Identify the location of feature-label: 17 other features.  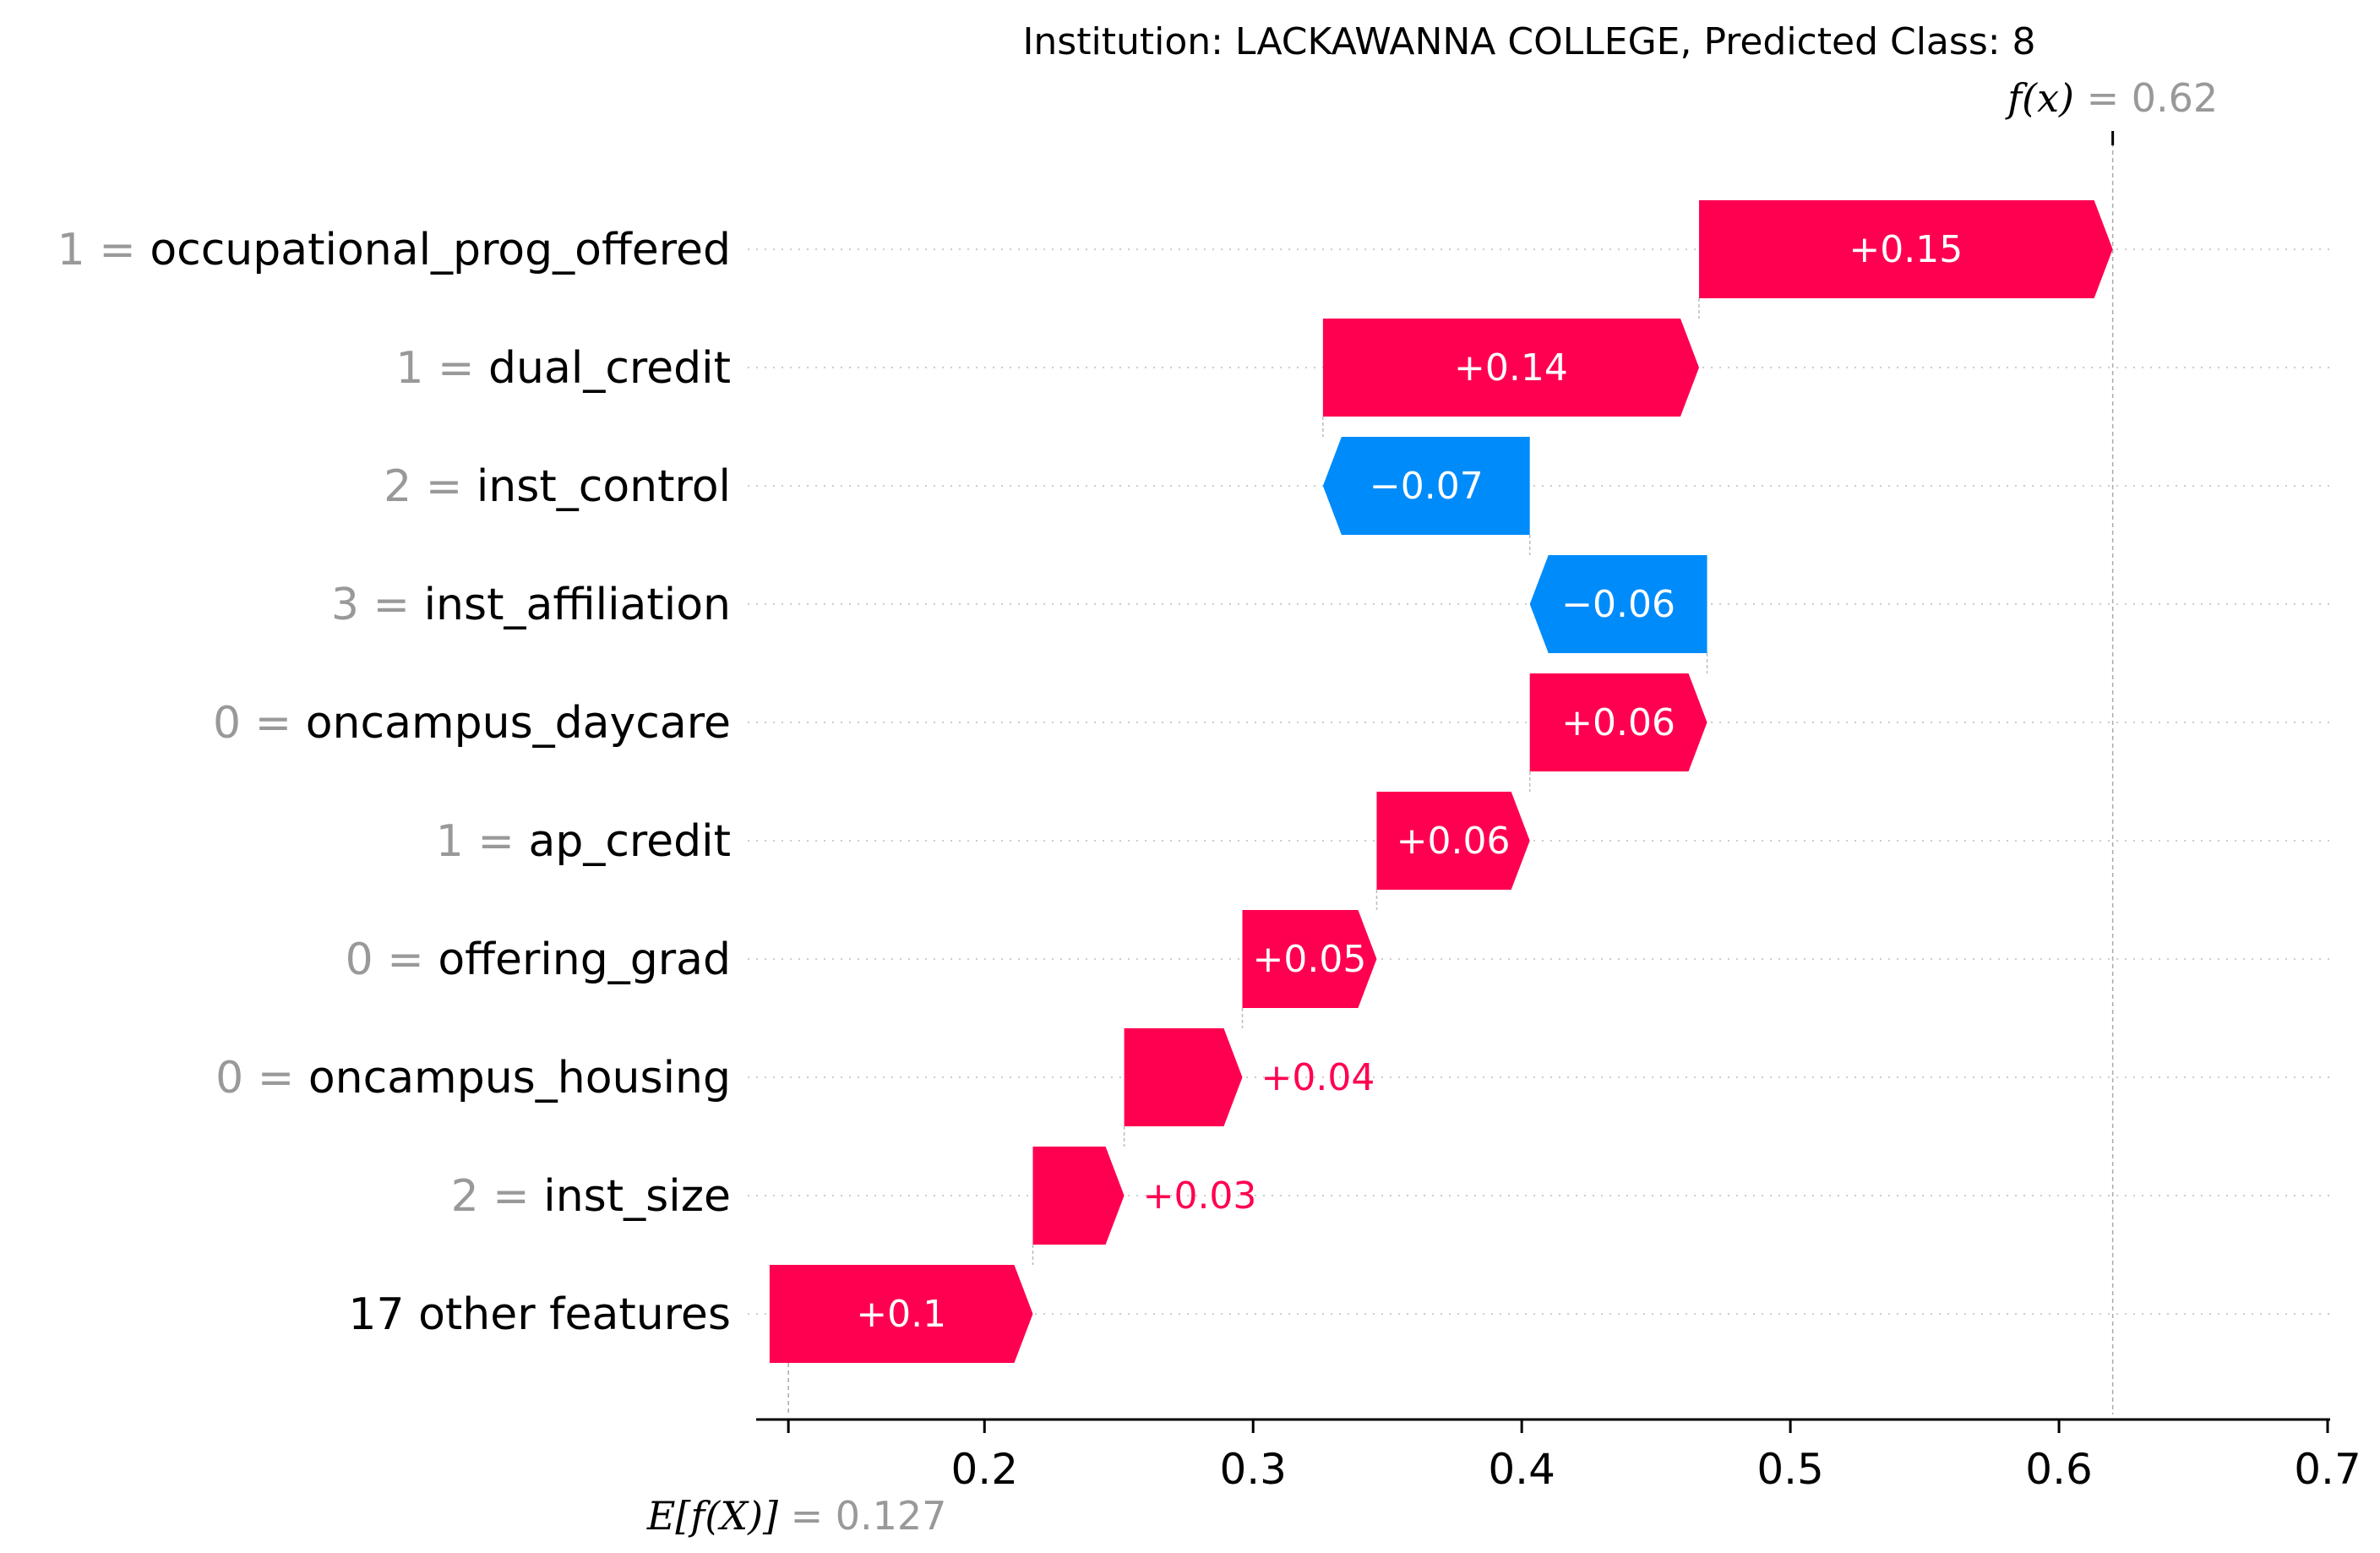
(539, 1314).